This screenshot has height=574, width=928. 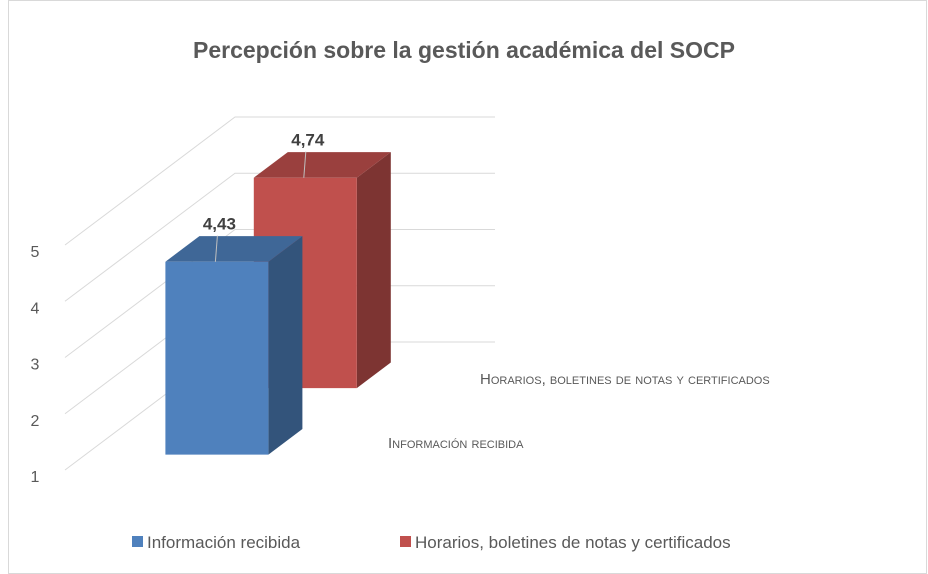 I want to click on data-label: 4,74, so click(x=308, y=140).